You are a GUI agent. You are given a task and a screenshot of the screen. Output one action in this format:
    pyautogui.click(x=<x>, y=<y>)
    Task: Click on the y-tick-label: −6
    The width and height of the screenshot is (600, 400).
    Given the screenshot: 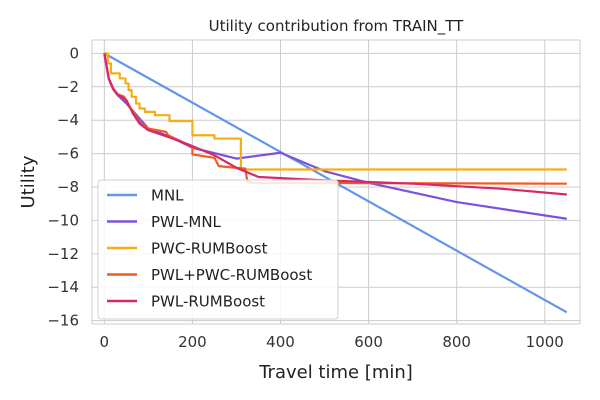 What is the action you would take?
    pyautogui.click(x=68, y=154)
    